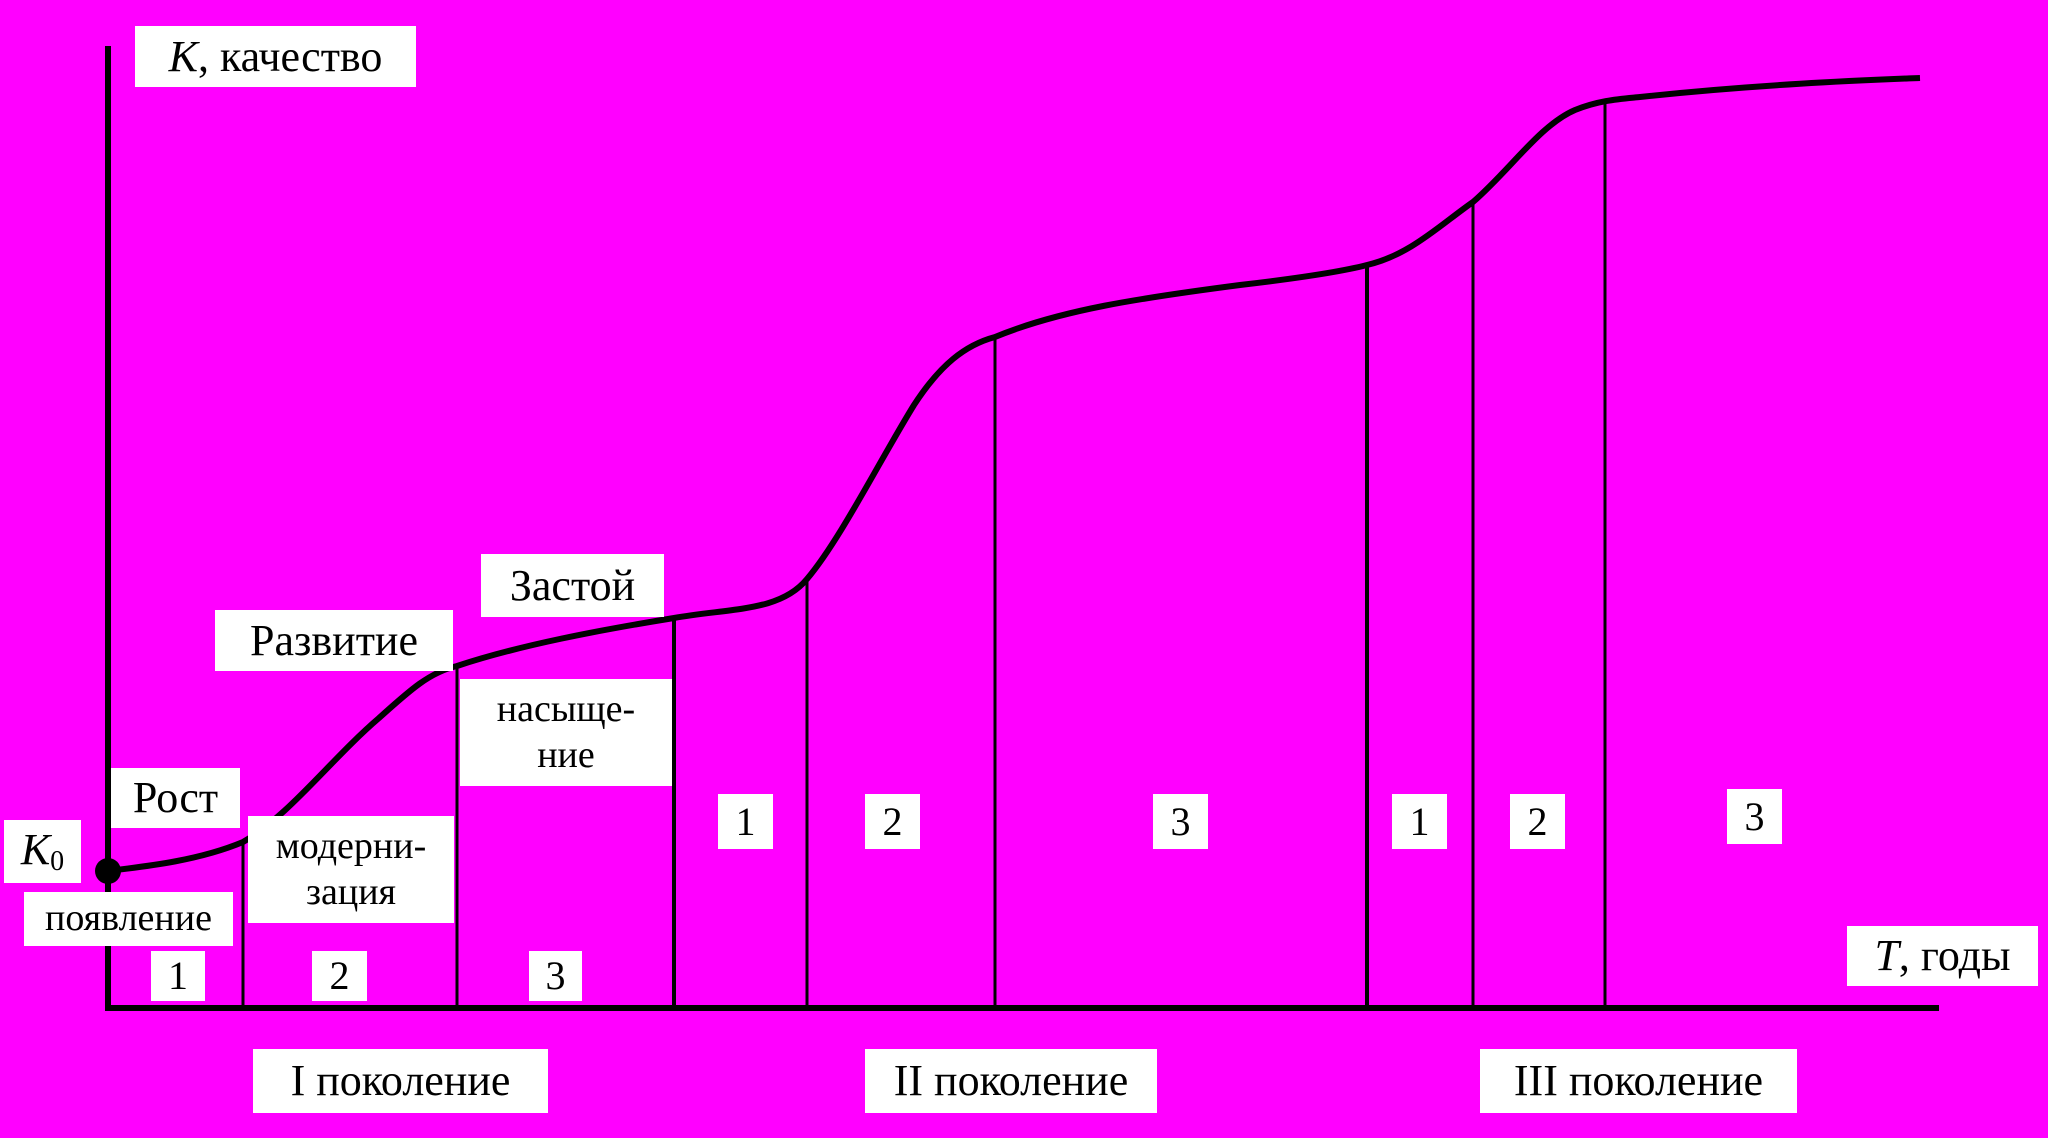 This screenshot has width=2048, height=1138. I want to click on text: , годы, so click(1954, 955).